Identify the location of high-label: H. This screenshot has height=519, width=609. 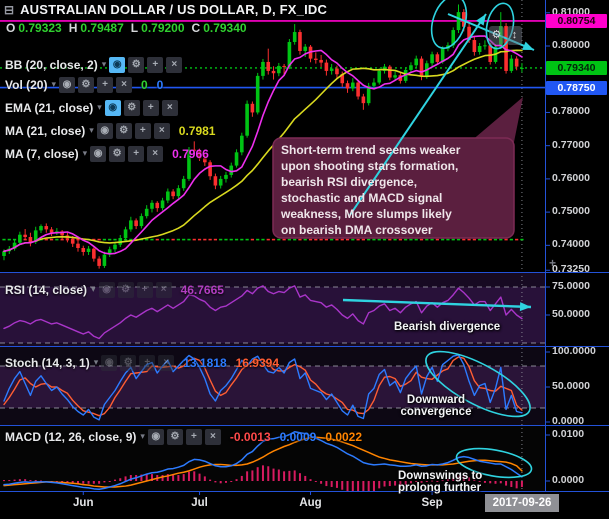
(73, 28).